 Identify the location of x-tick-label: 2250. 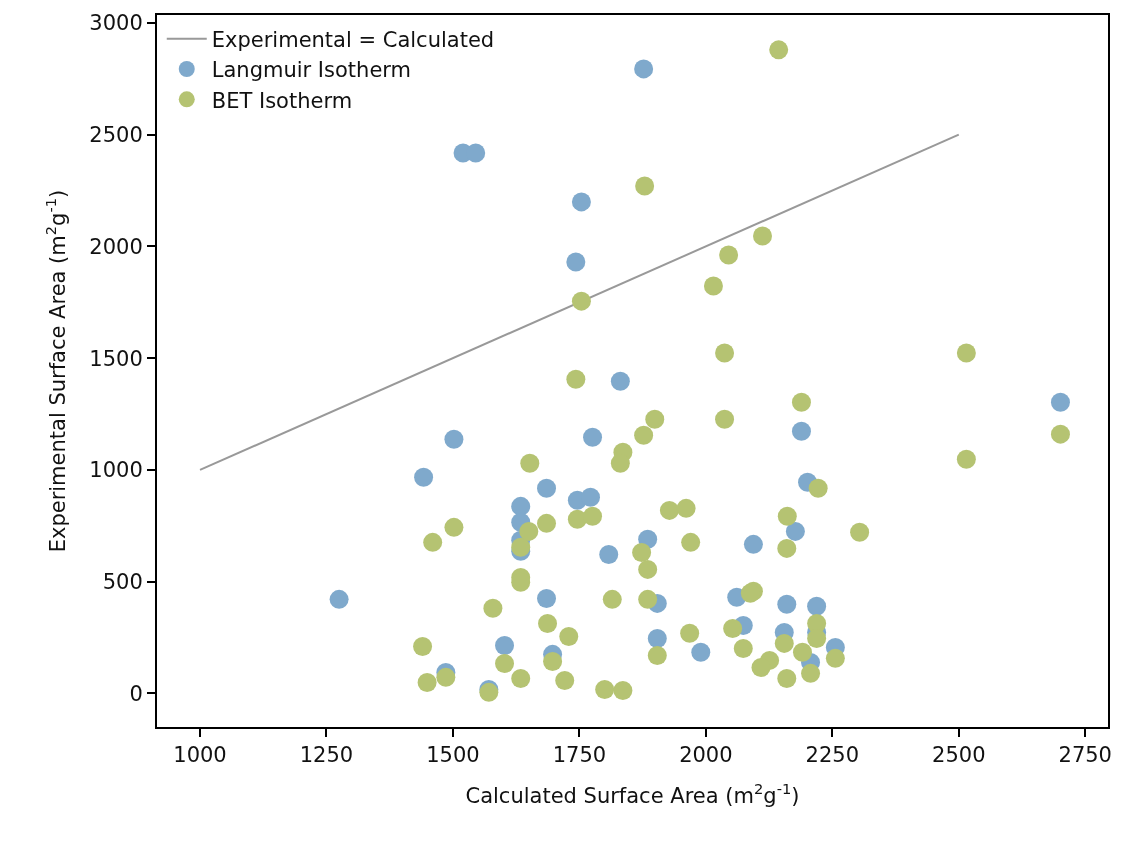
(832, 755).